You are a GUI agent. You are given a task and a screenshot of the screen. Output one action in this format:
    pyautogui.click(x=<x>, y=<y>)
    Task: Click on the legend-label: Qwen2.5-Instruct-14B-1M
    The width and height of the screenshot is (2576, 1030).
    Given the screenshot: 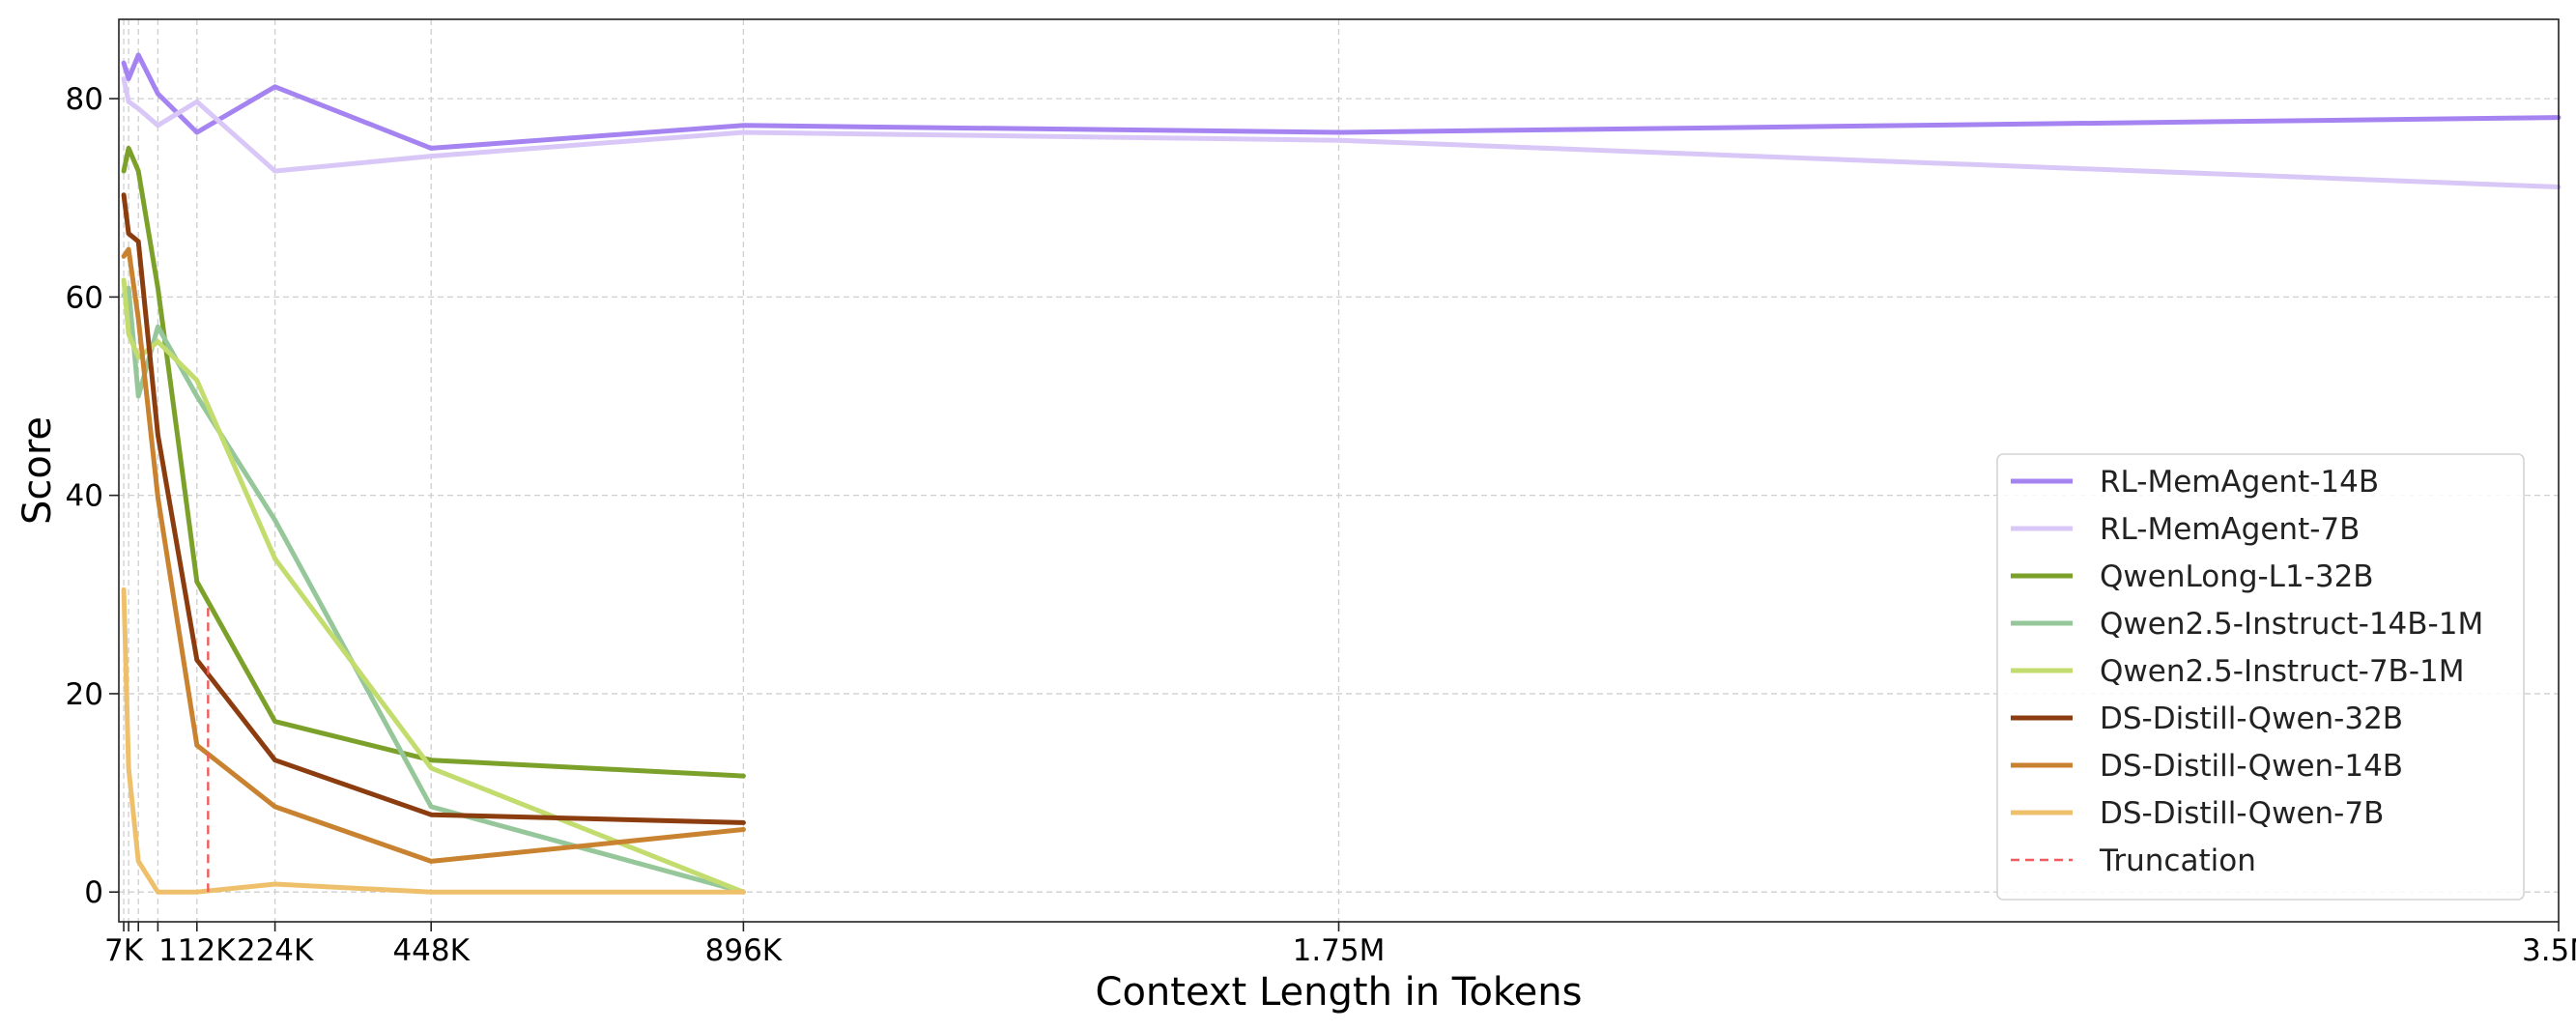 What is the action you would take?
    pyautogui.click(x=2292, y=624)
    